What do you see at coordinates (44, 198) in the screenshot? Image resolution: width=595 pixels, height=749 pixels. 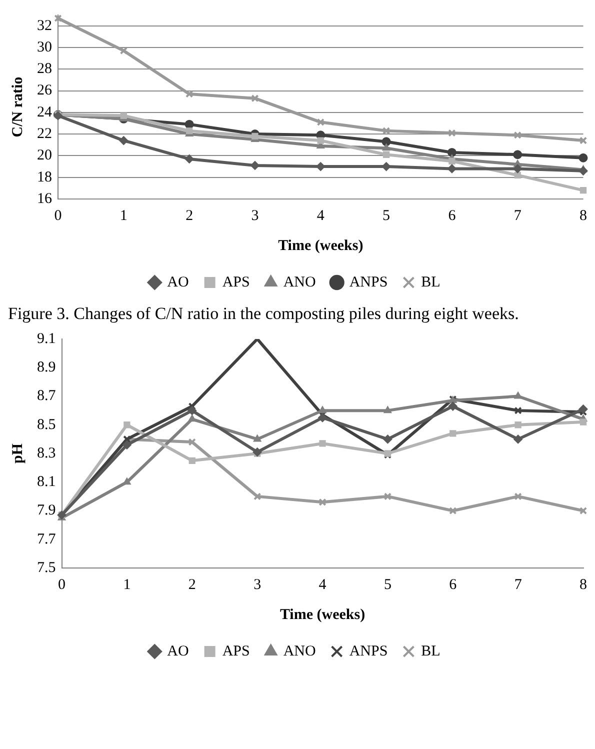 I see `y-tick-label: 16` at bounding box center [44, 198].